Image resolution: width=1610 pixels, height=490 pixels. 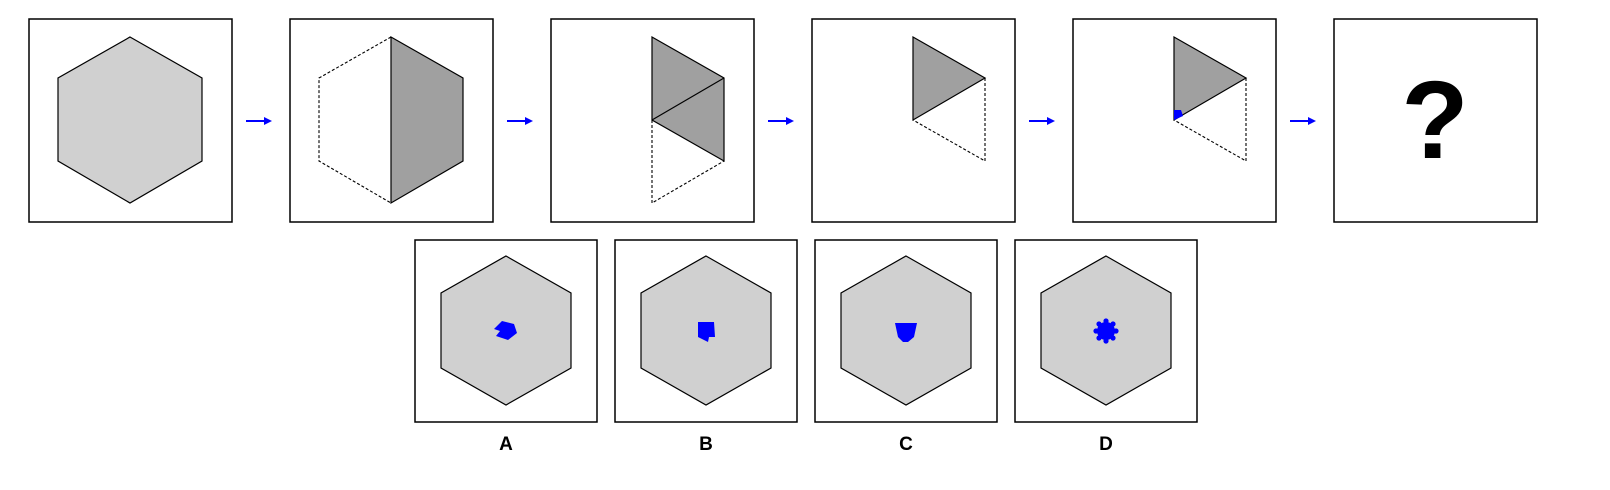 I want to click on step-4-panel, so click(x=913, y=120).